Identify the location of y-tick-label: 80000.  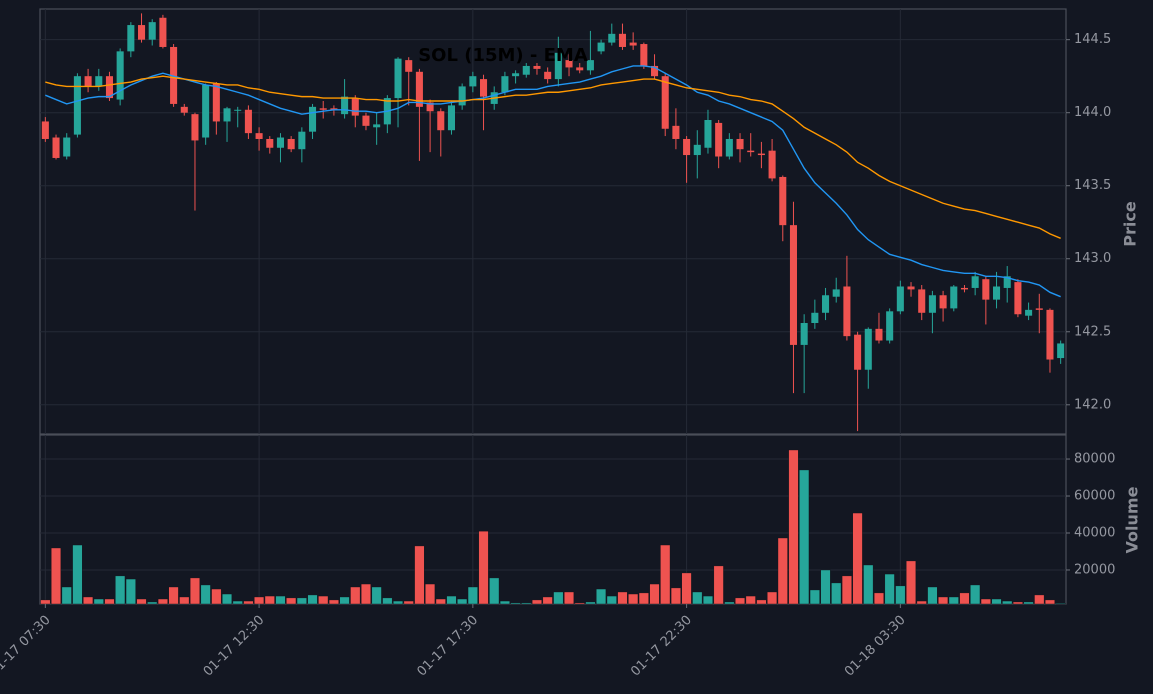
(1094, 459).